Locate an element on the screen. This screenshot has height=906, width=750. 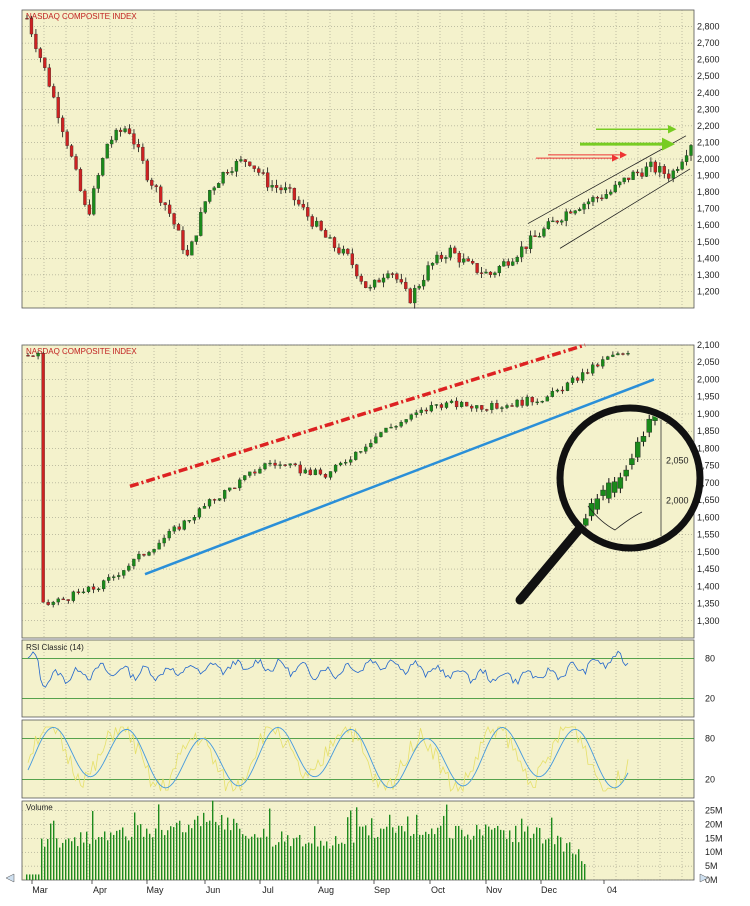
y-tick-label: 80 is located at coordinates (710, 658).